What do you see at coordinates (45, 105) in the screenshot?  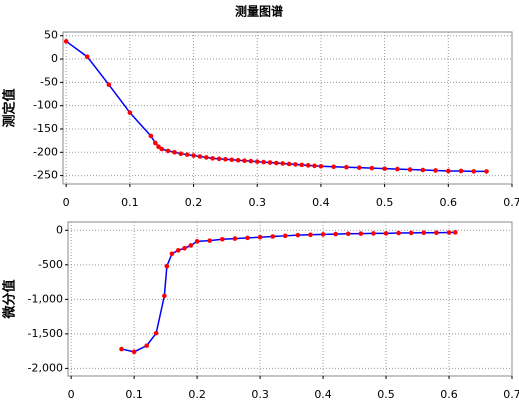 I see `y-tick-label: -100` at bounding box center [45, 105].